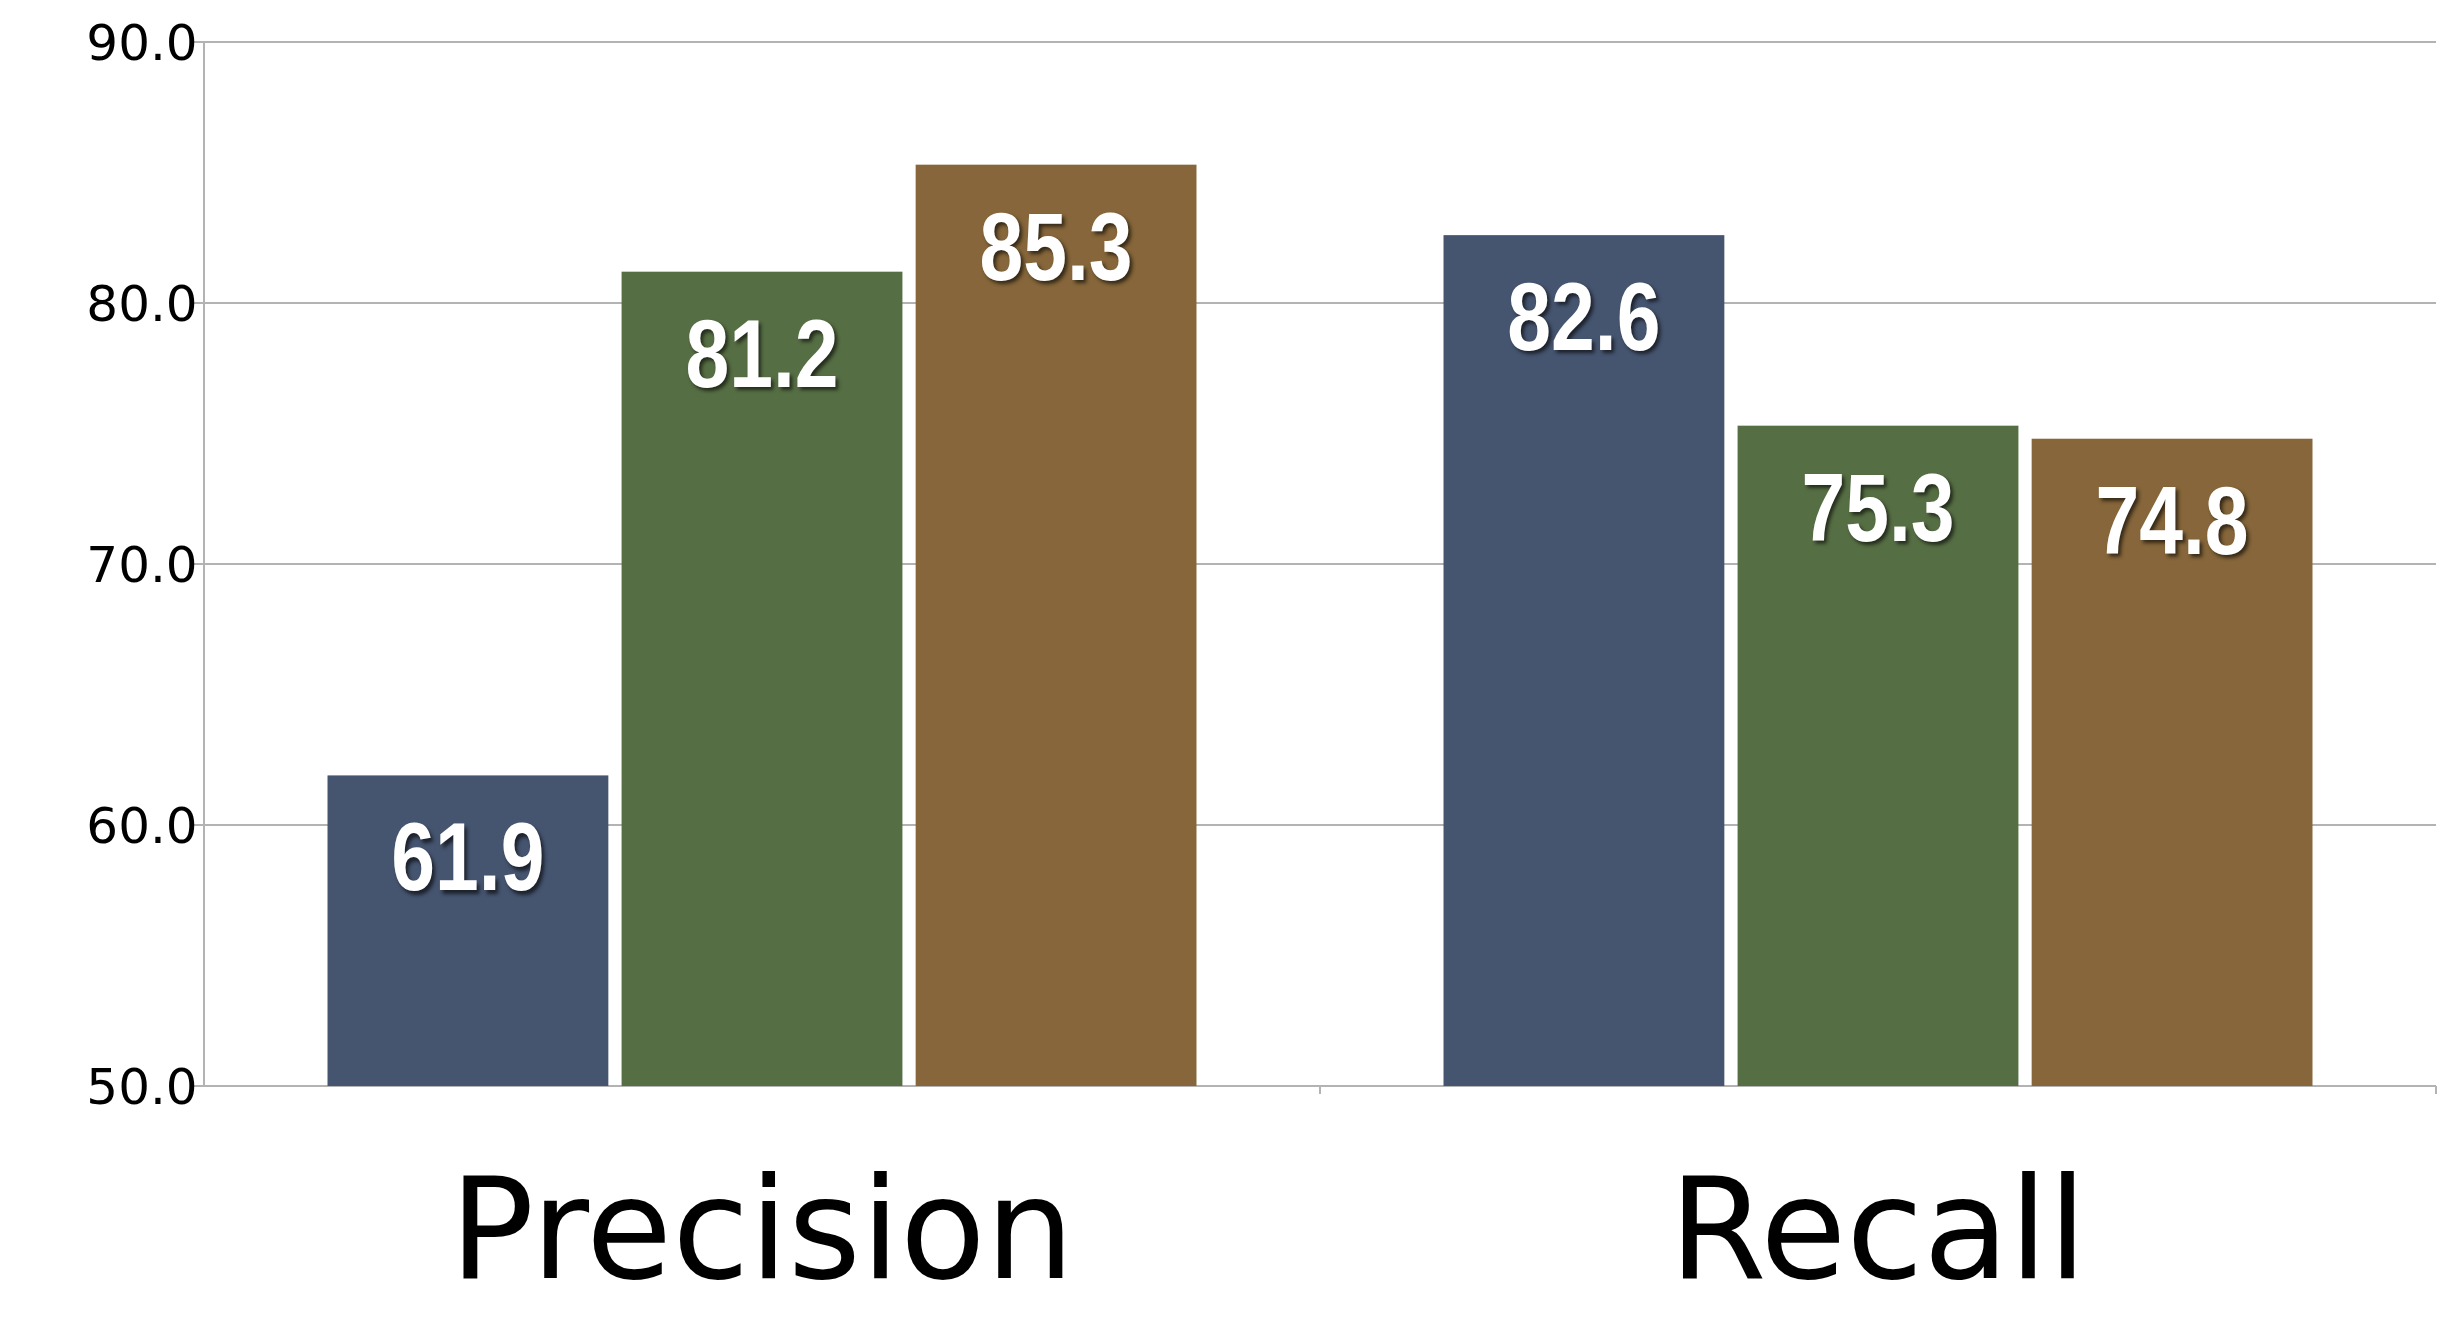  Describe the element at coordinates (1056, 247) in the screenshot. I see `data-label: 85.3` at that location.